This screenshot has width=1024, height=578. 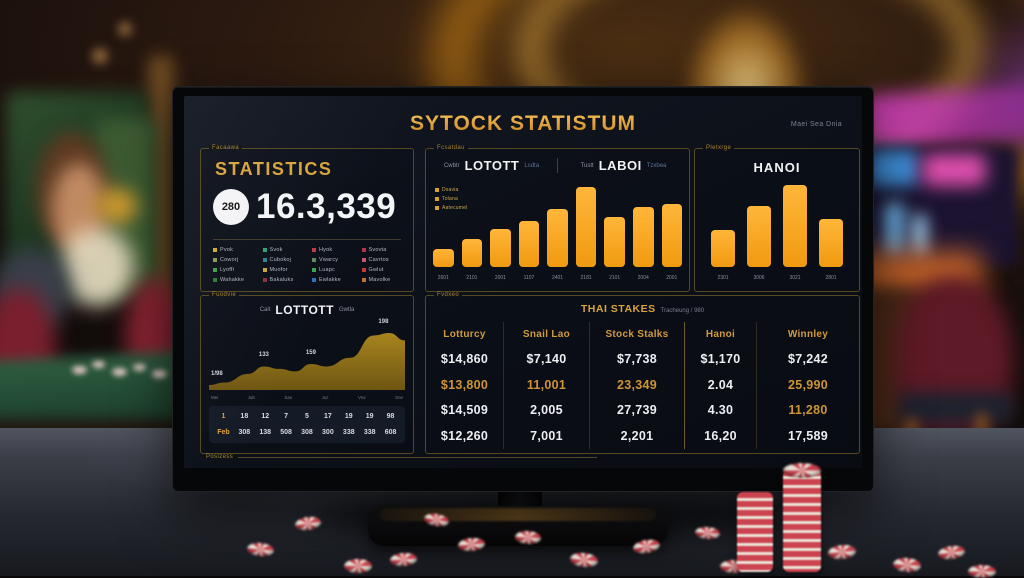 I want to click on axis-tick: 2401, so click(x=557, y=278).